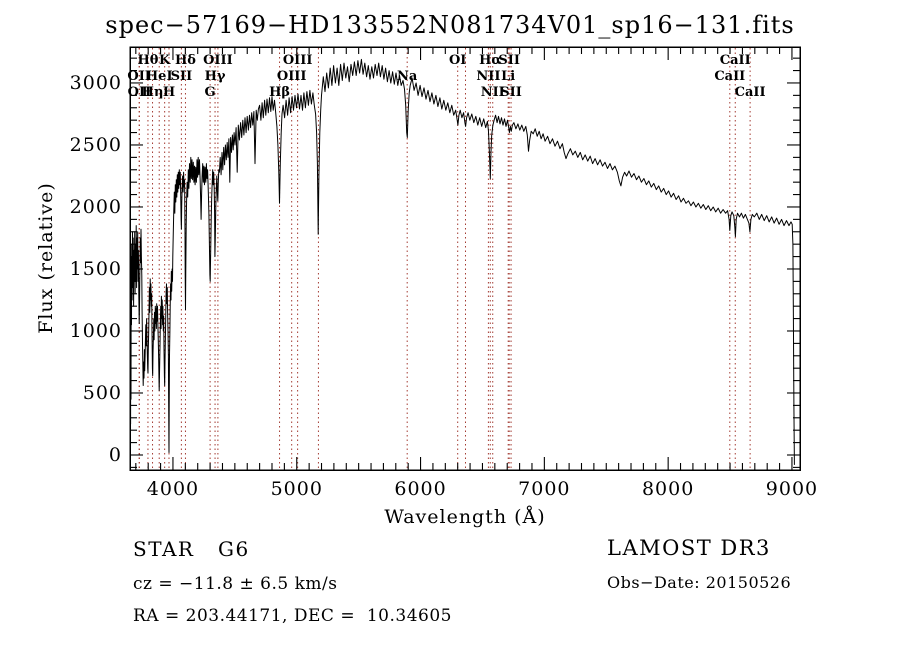  Describe the element at coordinates (96, 145) in the screenshot. I see `y-tick-label: 2500` at that location.